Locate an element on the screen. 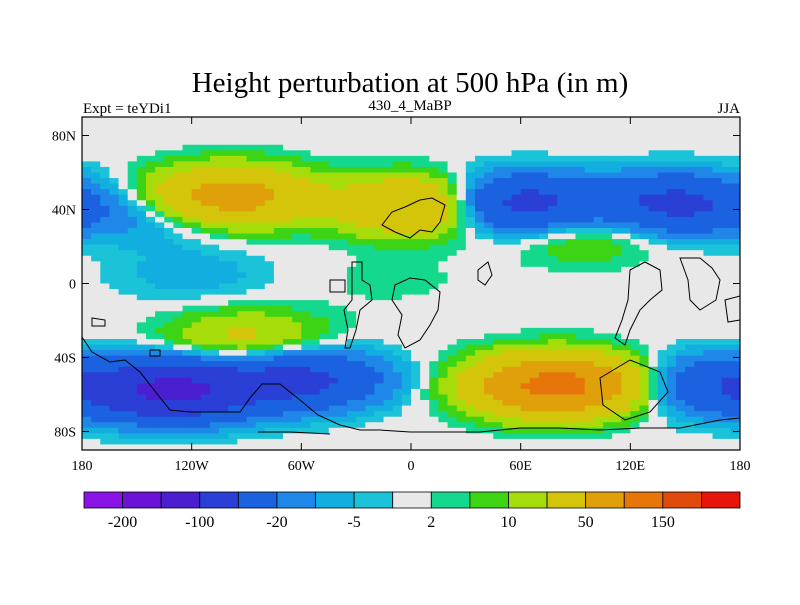 The height and width of the screenshot is (605, 800). y-tick-label: 80S is located at coordinates (65, 433).